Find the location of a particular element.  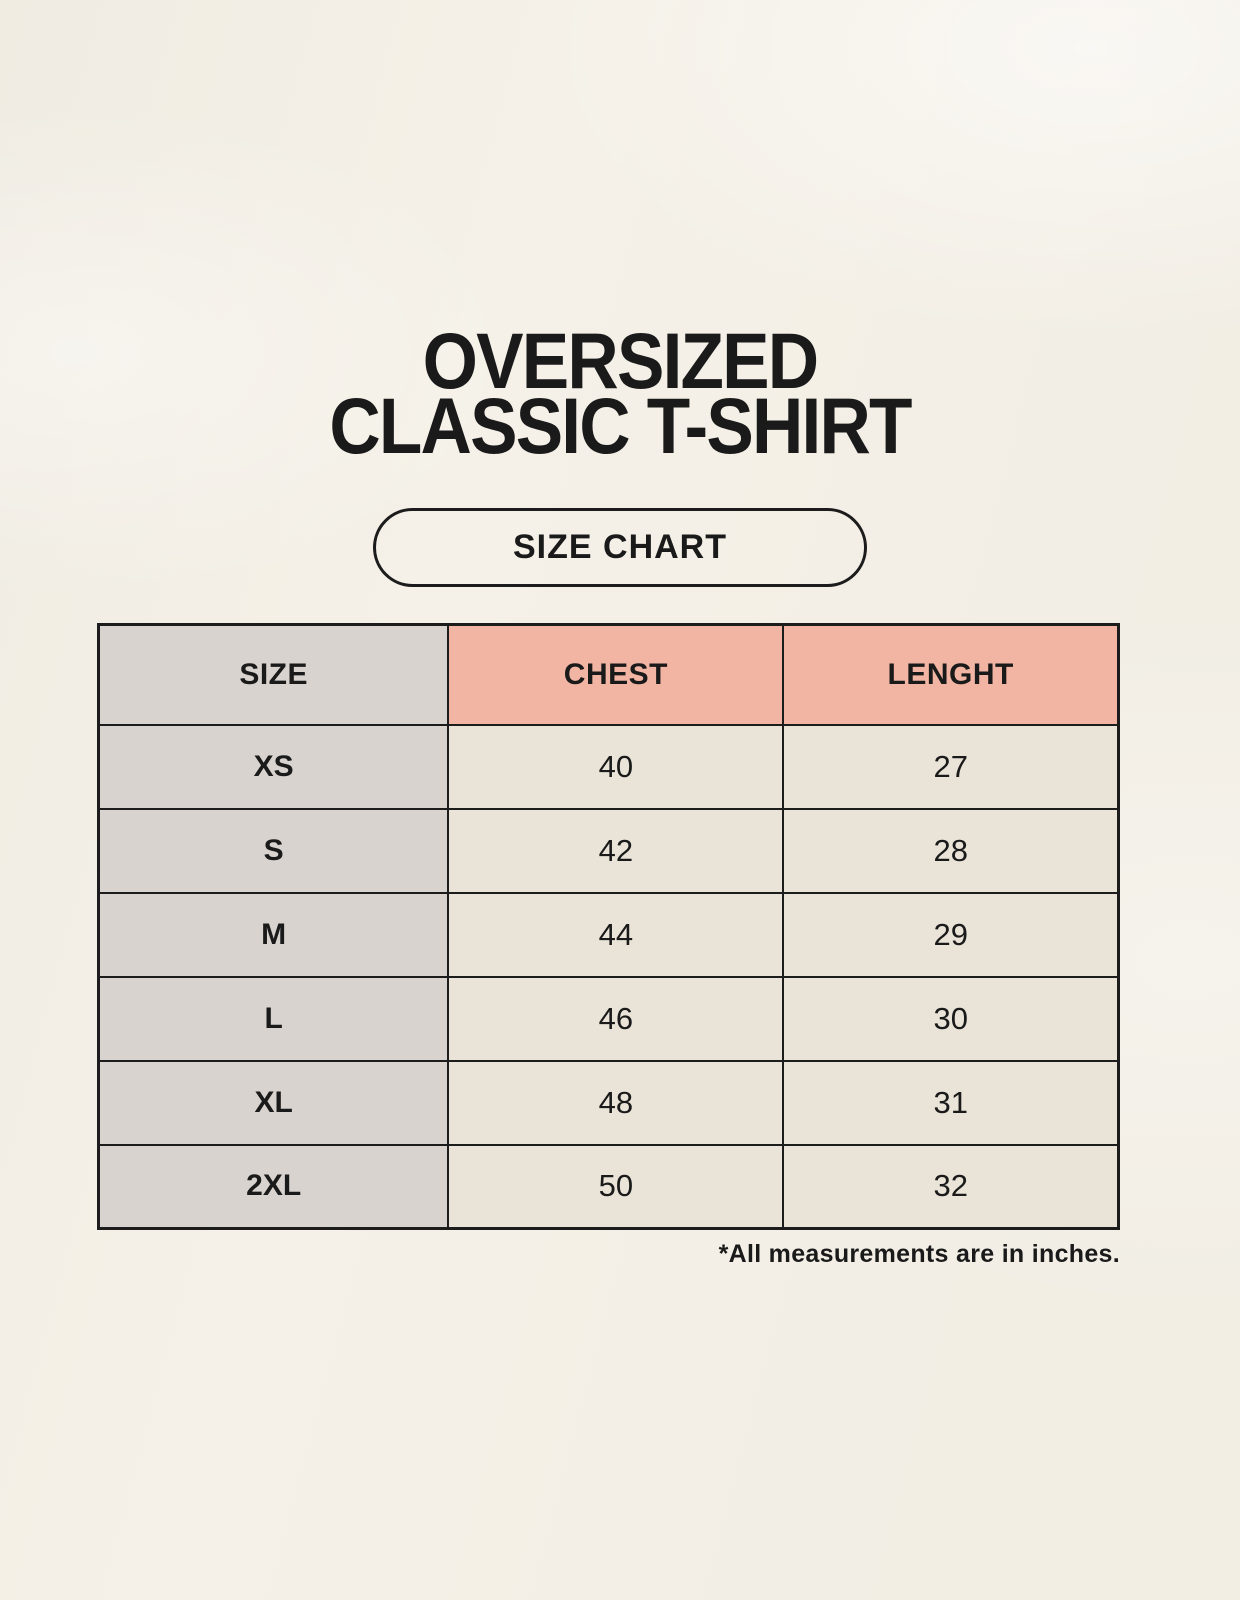

cell-chest: 40 is located at coordinates (616, 766).